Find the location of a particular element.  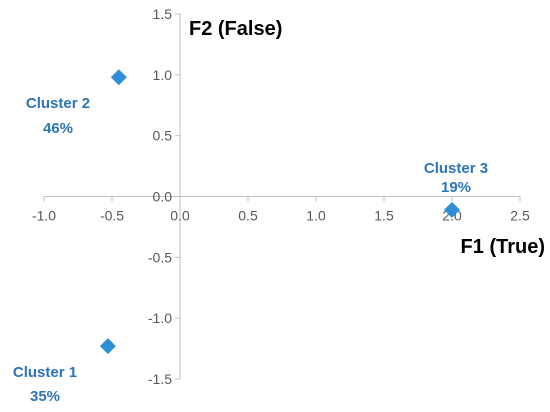

y-tick-label: 0.0 is located at coordinates (163, 197).